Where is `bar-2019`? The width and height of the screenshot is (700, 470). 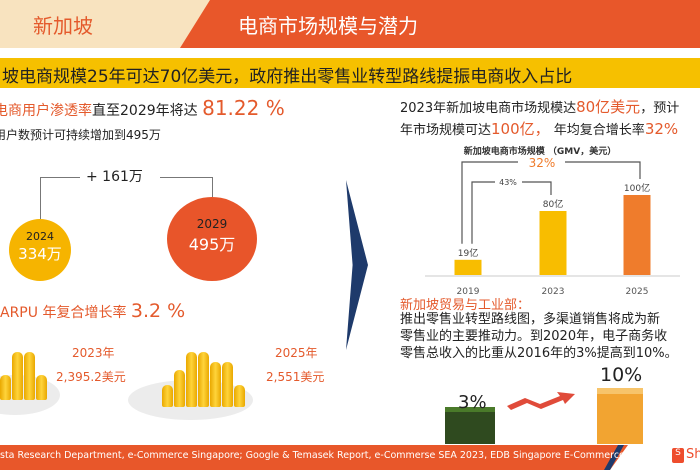 bar-2019 is located at coordinates (468, 267).